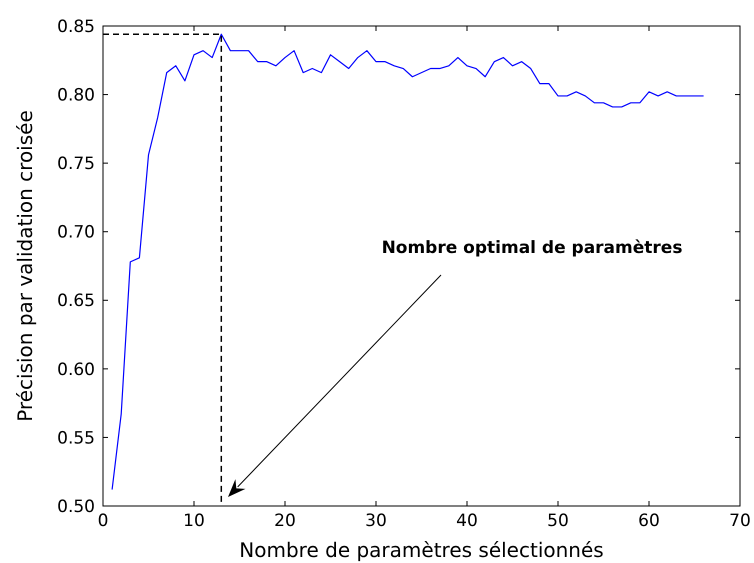 The image size is (754, 563). Describe the element at coordinates (376, 521) in the screenshot. I see `x-tick-label: 30` at that location.